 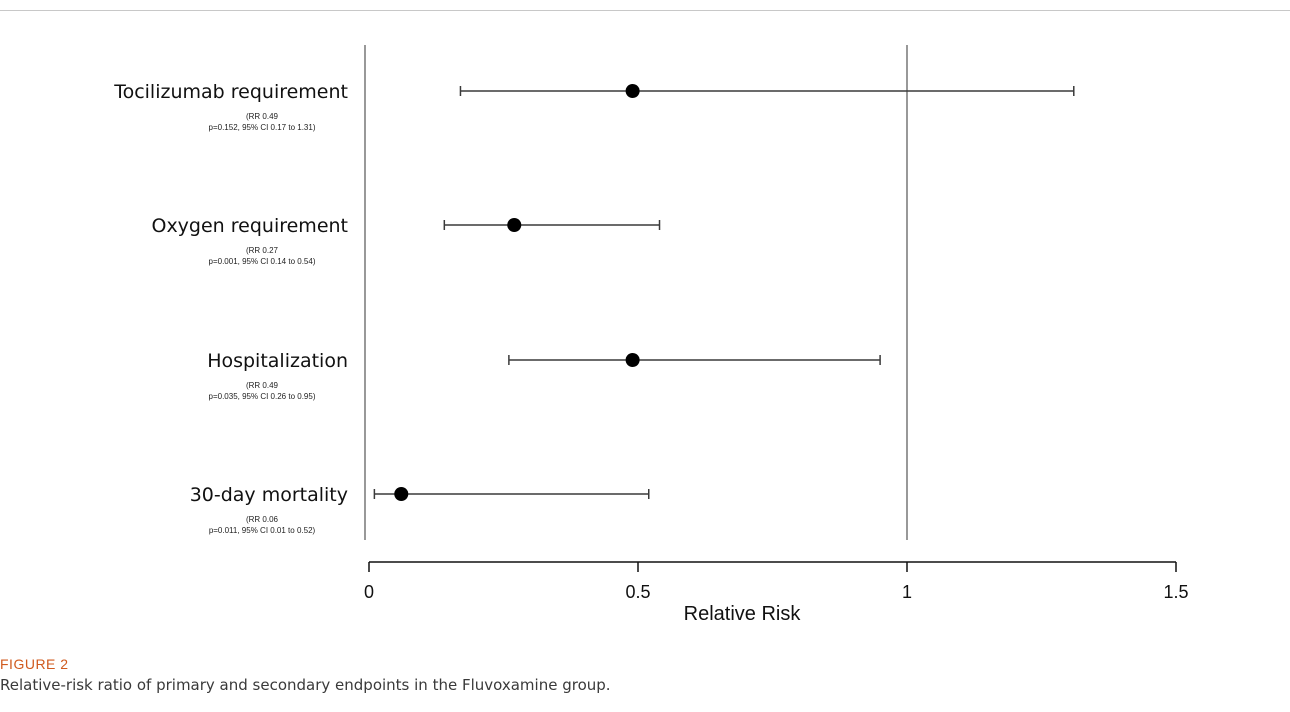 I want to click on endpoint-label-0: Tocilizumab requirement, so click(x=230, y=92).